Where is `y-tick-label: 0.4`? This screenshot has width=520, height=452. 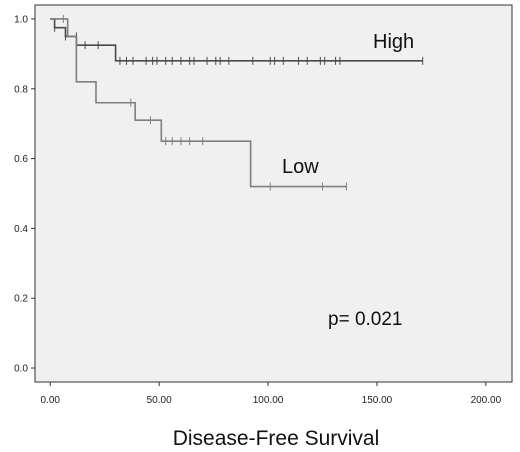
y-tick-label: 0.4 is located at coordinates (21, 229).